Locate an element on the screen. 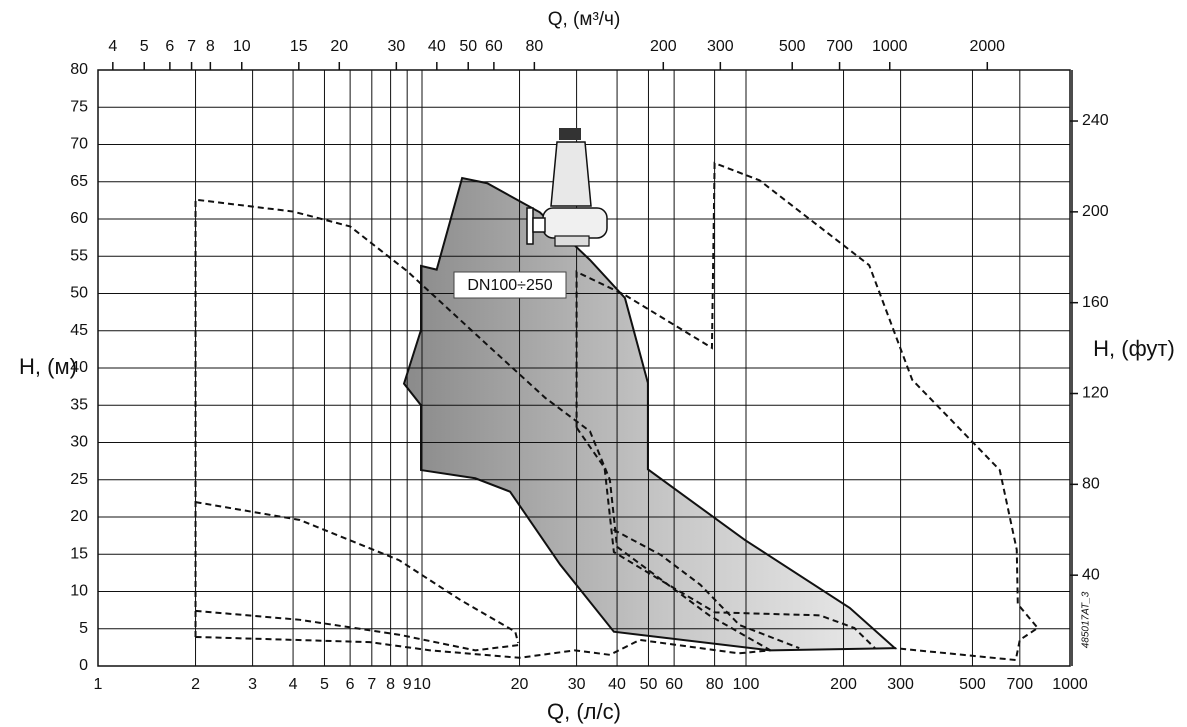 This screenshot has height=727, width=1187. pump-outlet is located at coordinates (539, 225).